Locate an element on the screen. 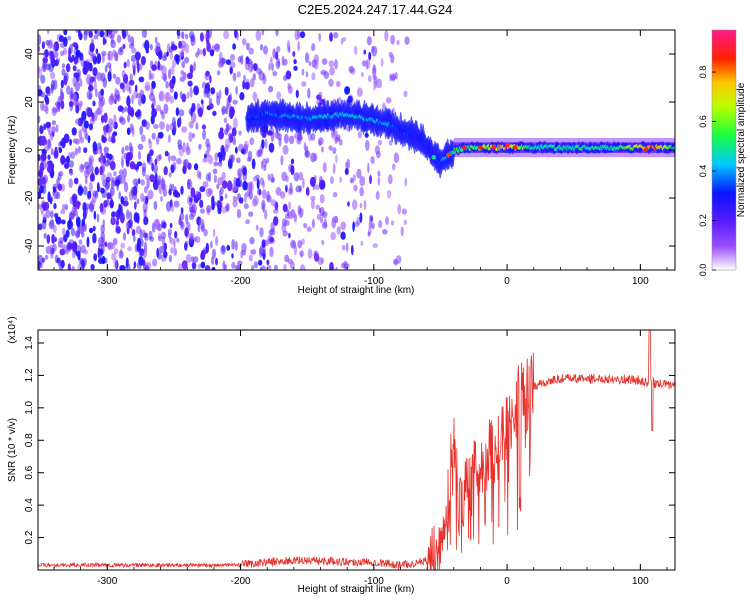 Image resolution: width=750 pixels, height=600 pixels. colorbar-frame is located at coordinates (724, 150).